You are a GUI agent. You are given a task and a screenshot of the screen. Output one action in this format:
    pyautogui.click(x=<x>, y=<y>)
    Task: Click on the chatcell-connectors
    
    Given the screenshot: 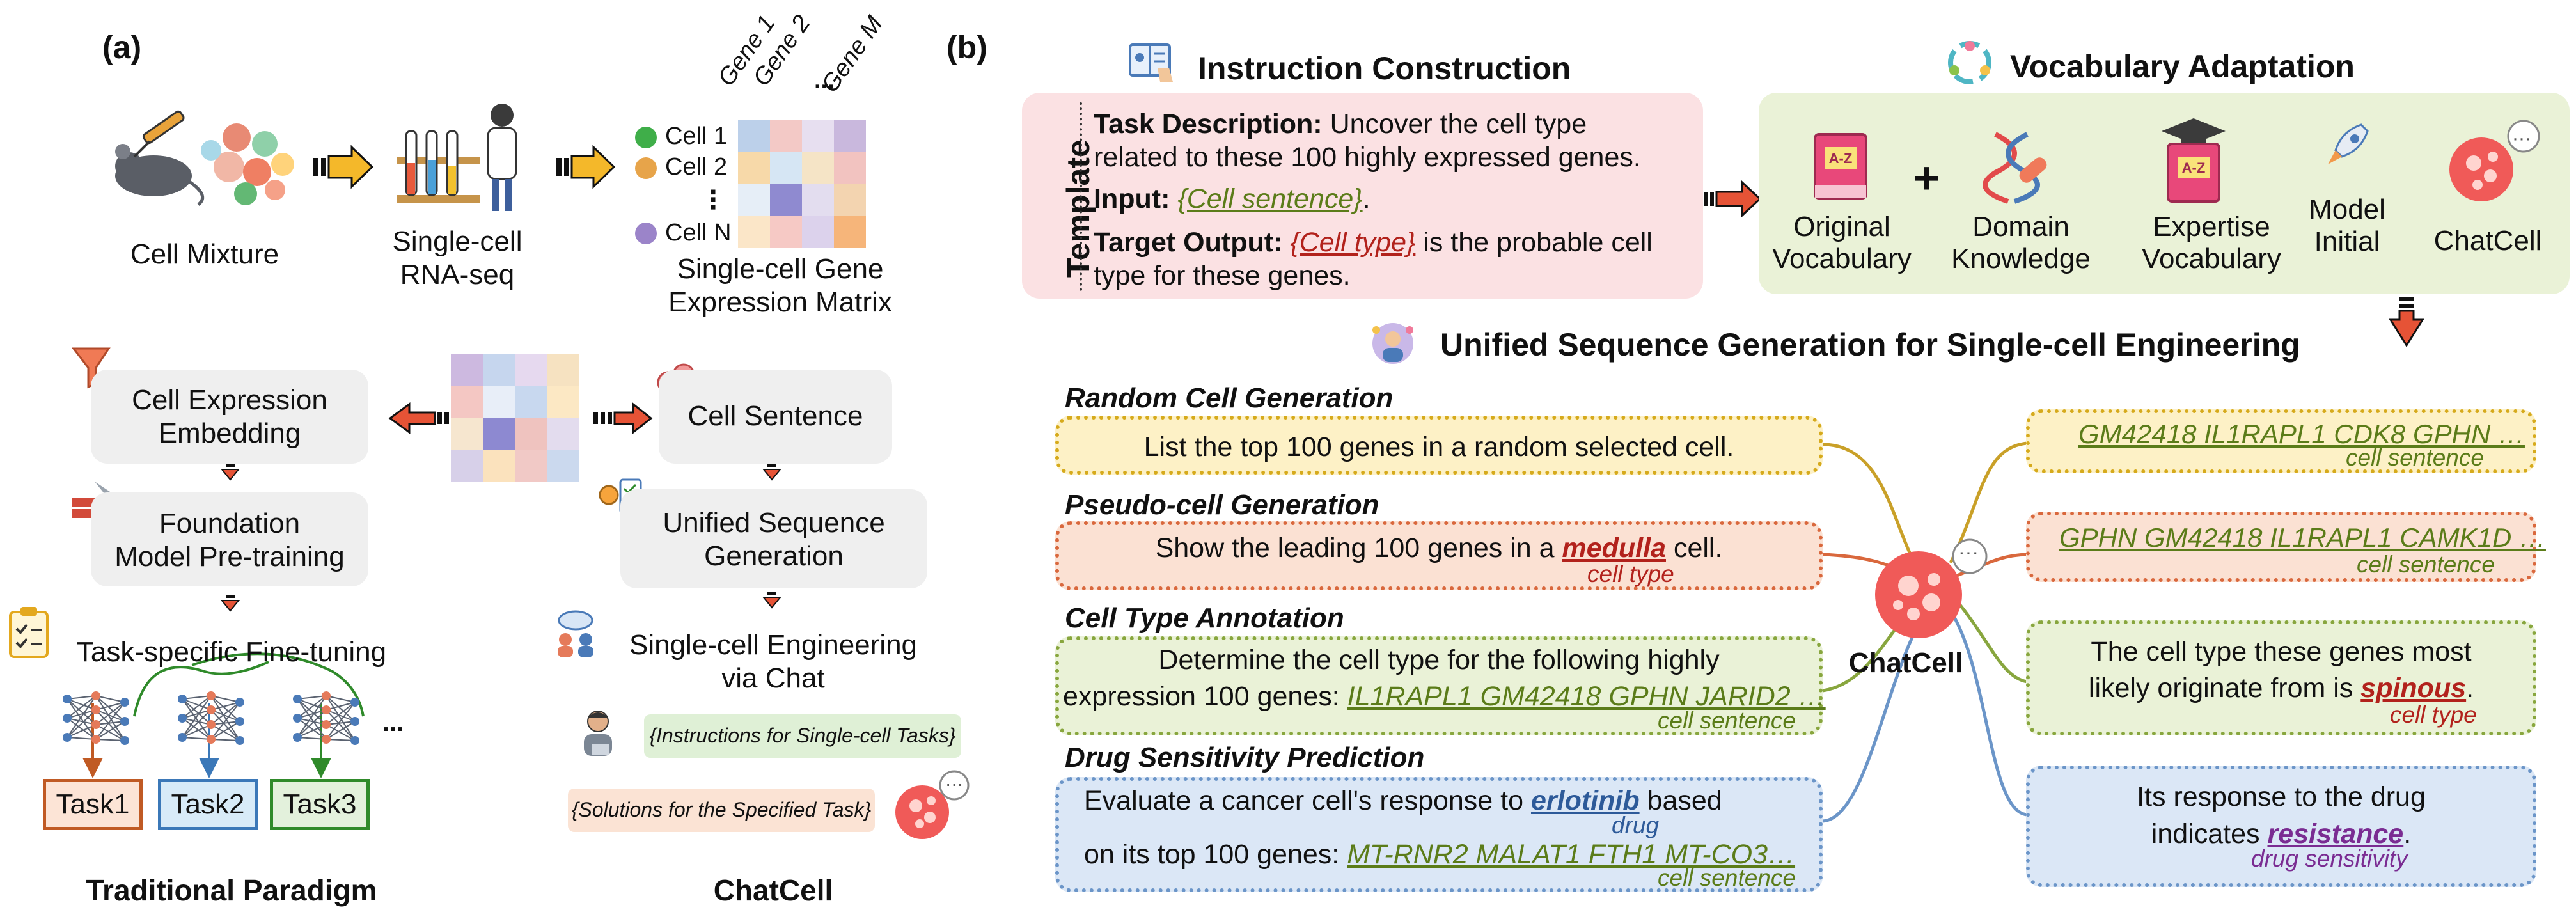 What is the action you would take?
    pyautogui.click(x=1925, y=632)
    